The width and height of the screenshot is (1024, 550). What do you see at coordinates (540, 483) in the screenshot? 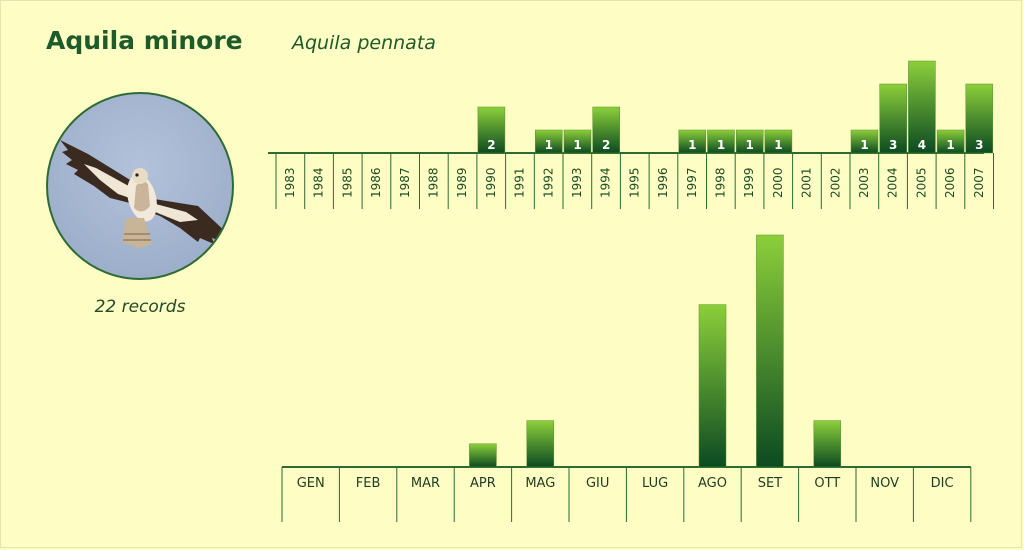
I see `month-tick-label: MAG` at bounding box center [540, 483].